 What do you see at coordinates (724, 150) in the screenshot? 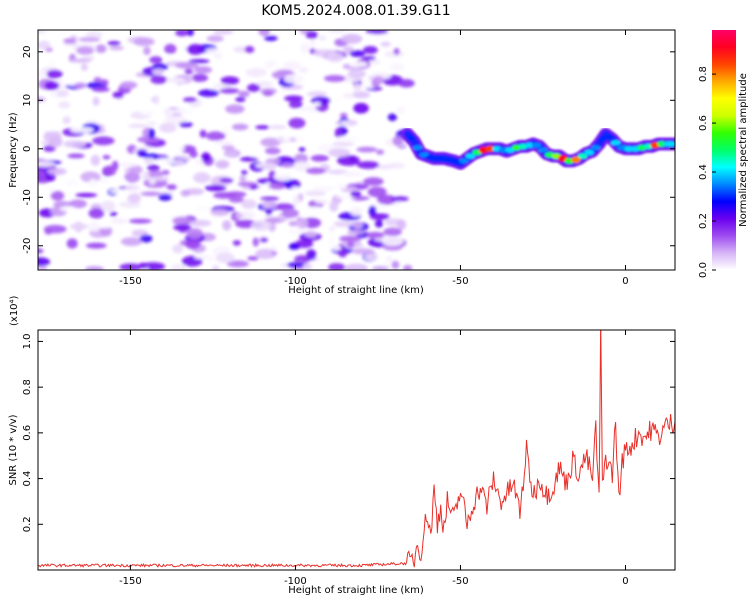
I see `colorbar-gradient` at bounding box center [724, 150].